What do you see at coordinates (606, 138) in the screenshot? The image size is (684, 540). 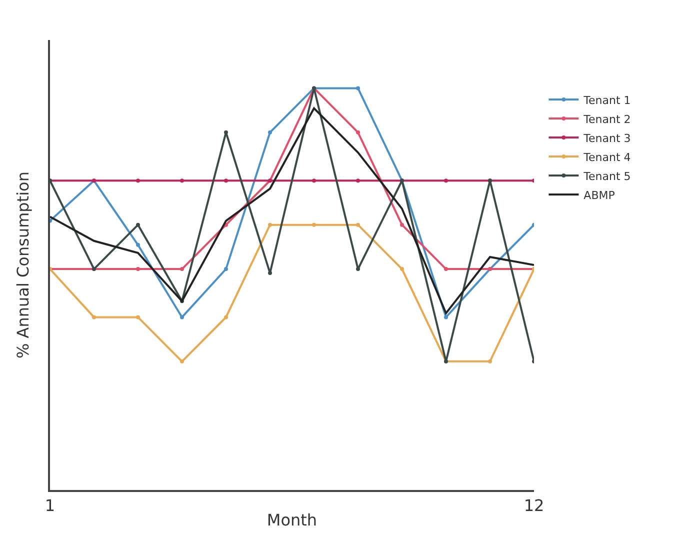 I see `legend-label: Tenant 3` at bounding box center [606, 138].